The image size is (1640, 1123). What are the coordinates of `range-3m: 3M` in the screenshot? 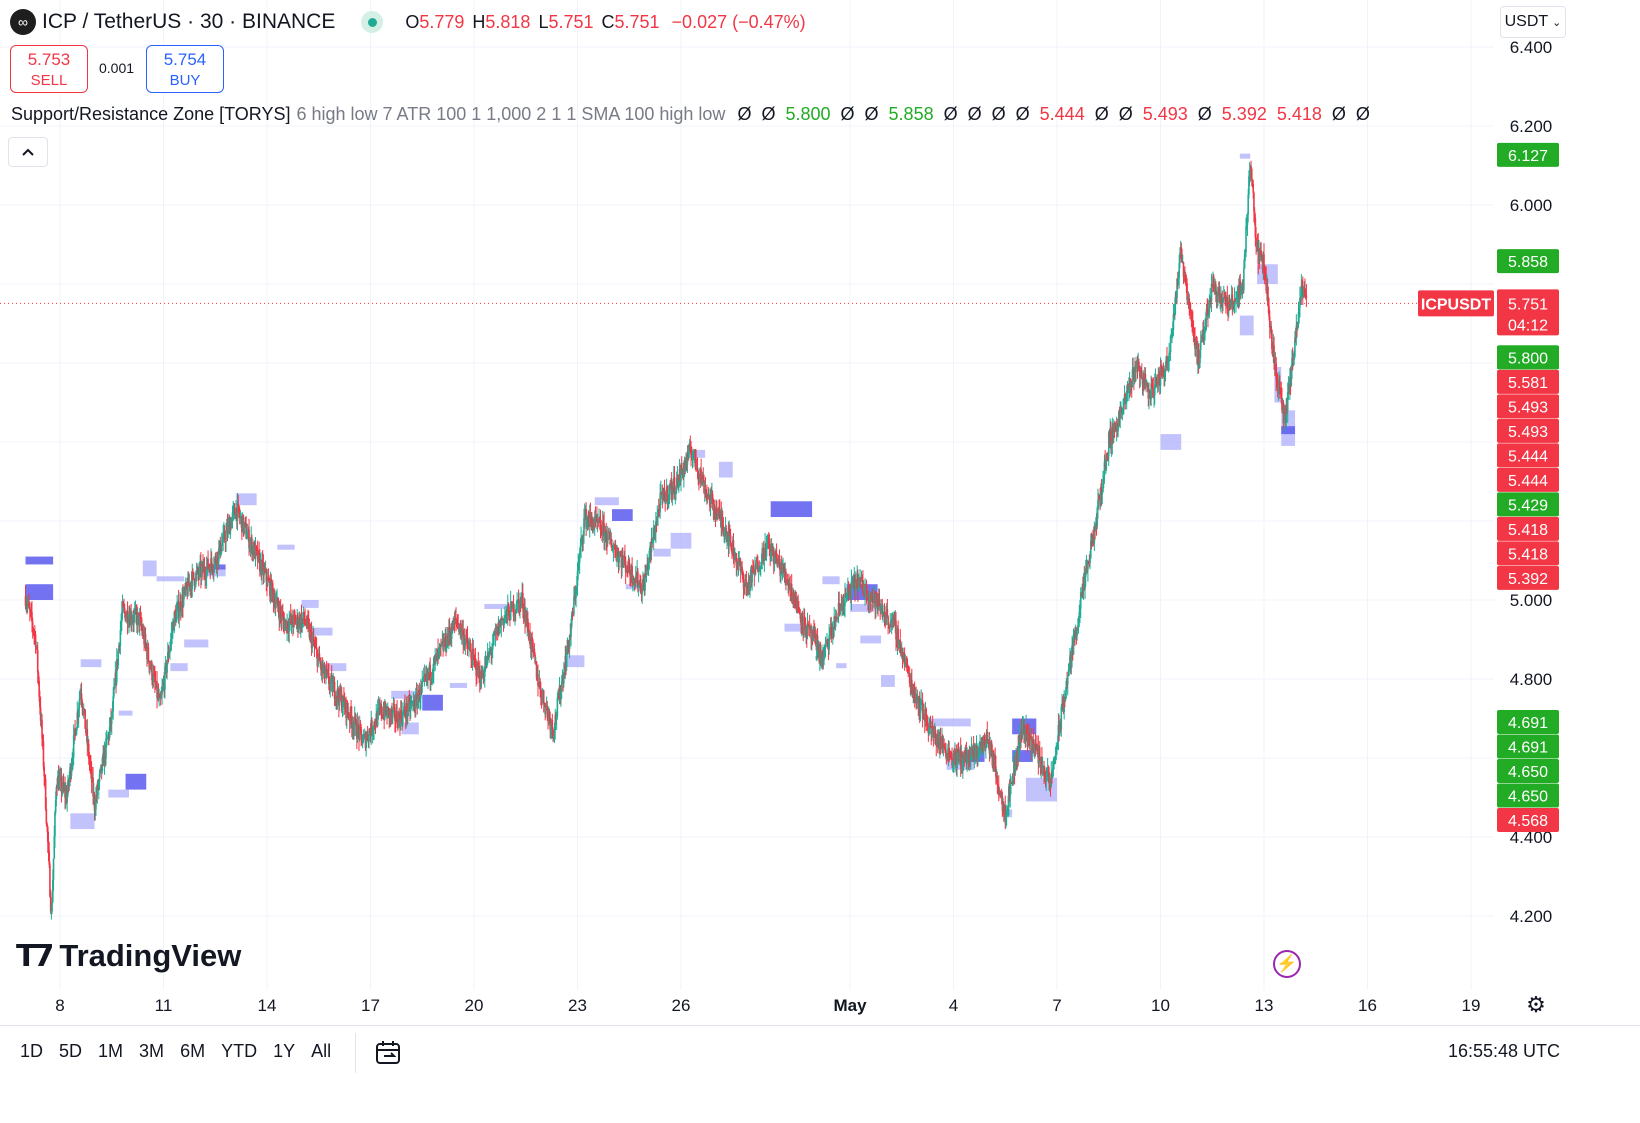 It's located at (152, 1051).